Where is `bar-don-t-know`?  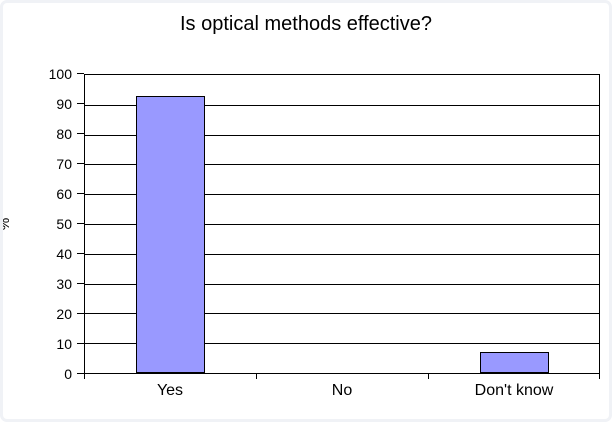 bar-don-t-know is located at coordinates (514, 362).